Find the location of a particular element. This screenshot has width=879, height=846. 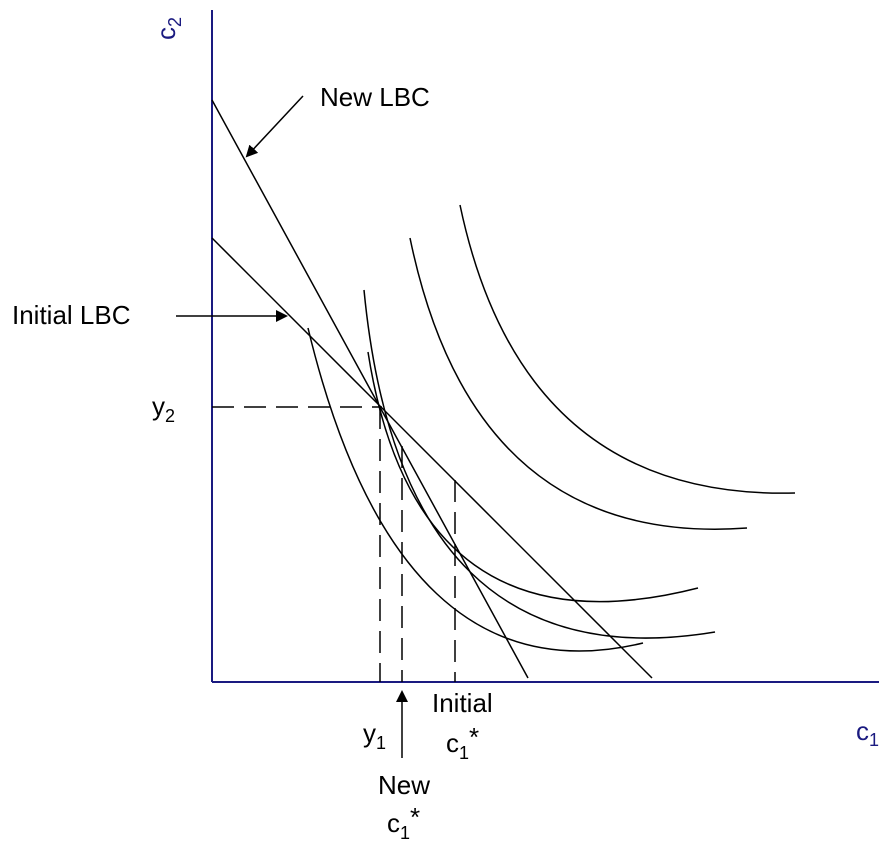

y-axis-label: c2 is located at coordinates (168, 28).